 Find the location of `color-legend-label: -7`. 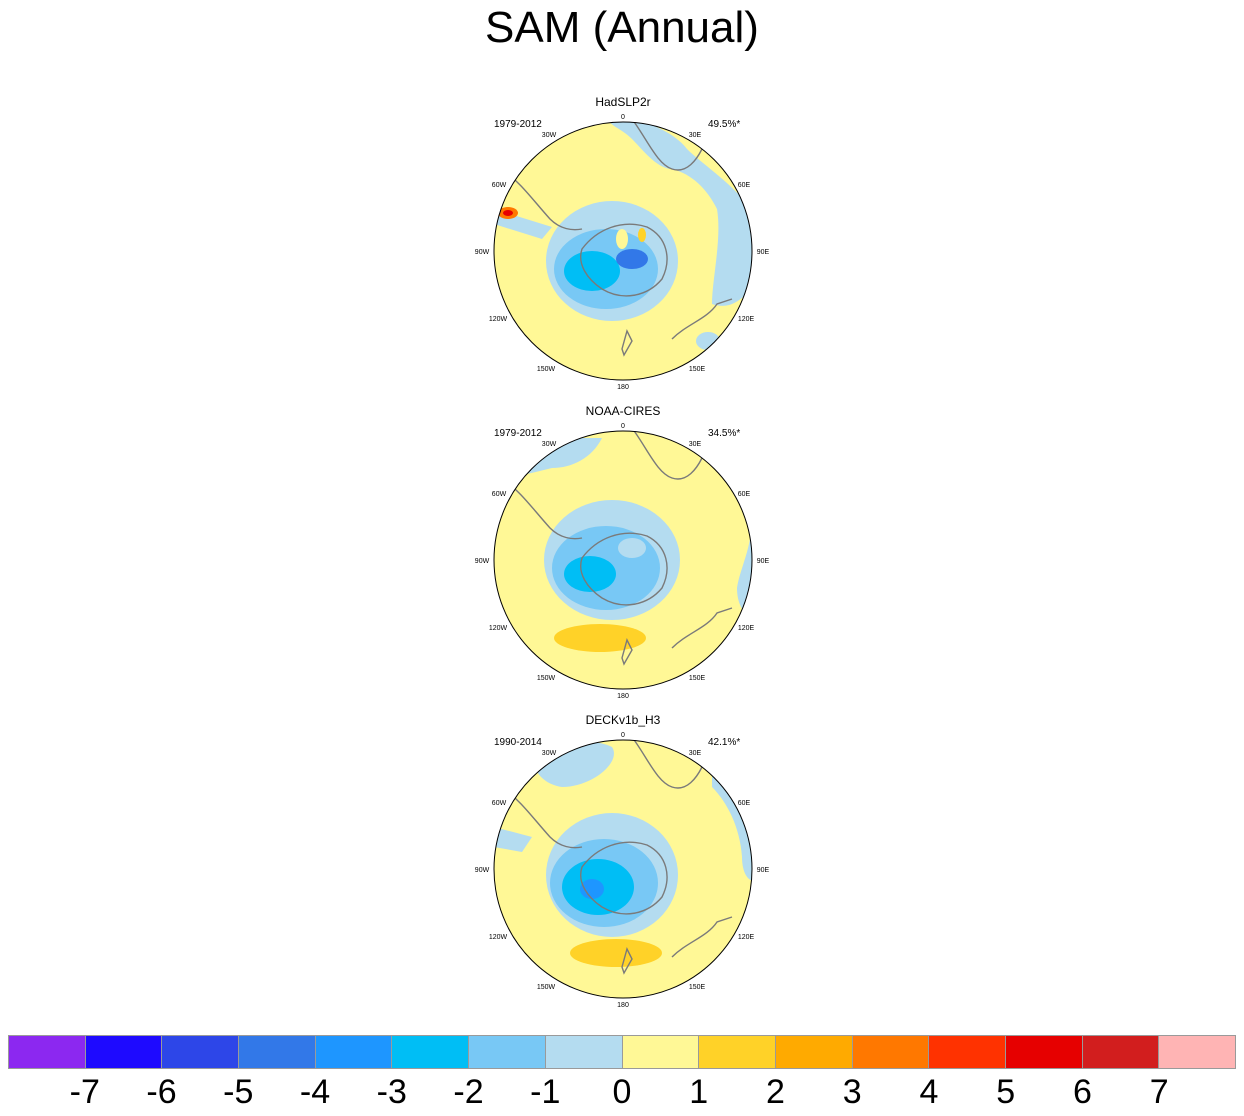

color-legend-label: -7 is located at coordinates (84, 1092).